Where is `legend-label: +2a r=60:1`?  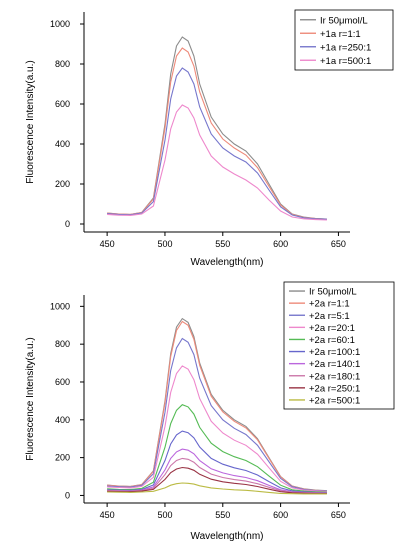 legend-label: +2a r=60:1 is located at coordinates (332, 340).